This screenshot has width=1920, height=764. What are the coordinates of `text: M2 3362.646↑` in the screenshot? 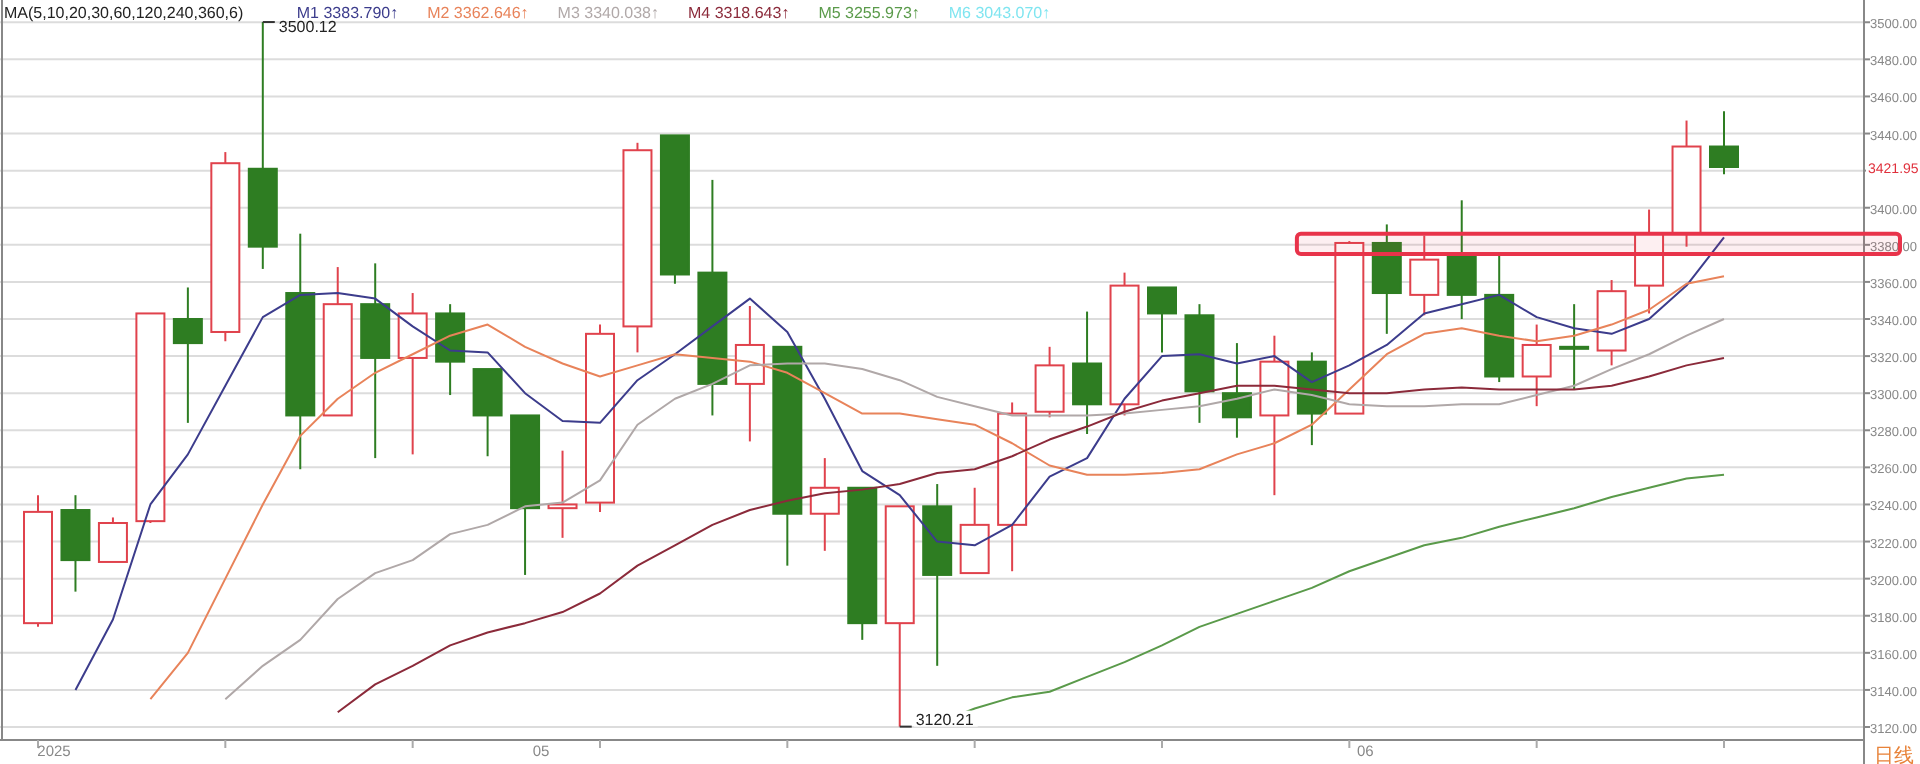 It's located at (478, 13).